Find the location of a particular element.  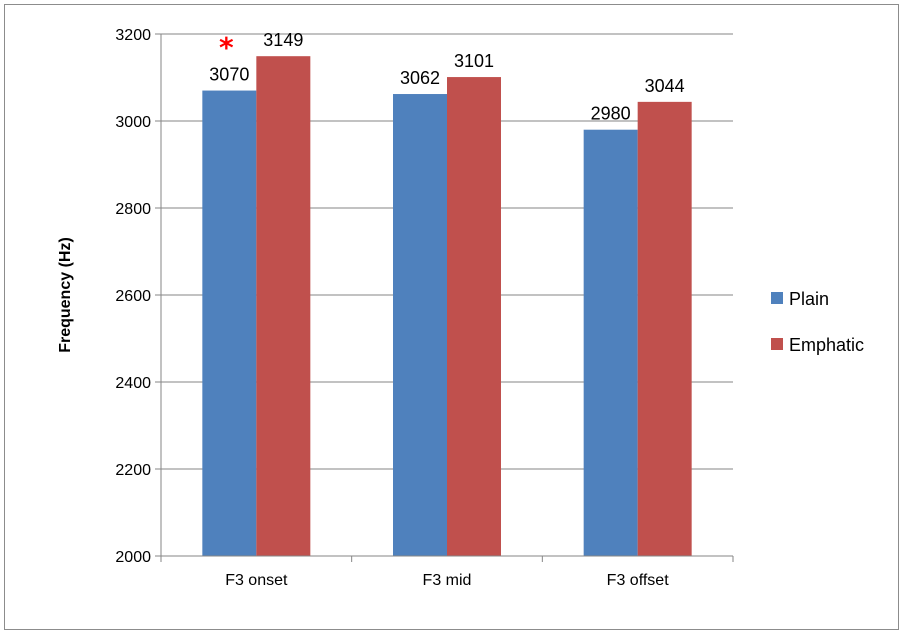

legend-swatch-emphatic is located at coordinates (777, 344).